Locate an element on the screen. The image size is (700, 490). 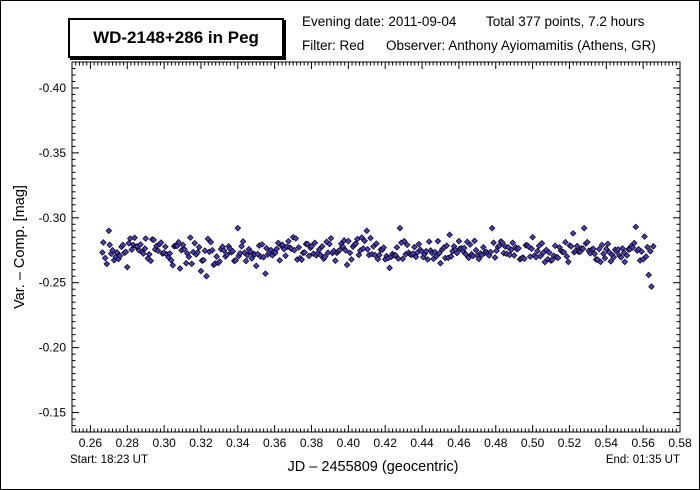
x-tick-label: 0.32 is located at coordinates (201, 443).